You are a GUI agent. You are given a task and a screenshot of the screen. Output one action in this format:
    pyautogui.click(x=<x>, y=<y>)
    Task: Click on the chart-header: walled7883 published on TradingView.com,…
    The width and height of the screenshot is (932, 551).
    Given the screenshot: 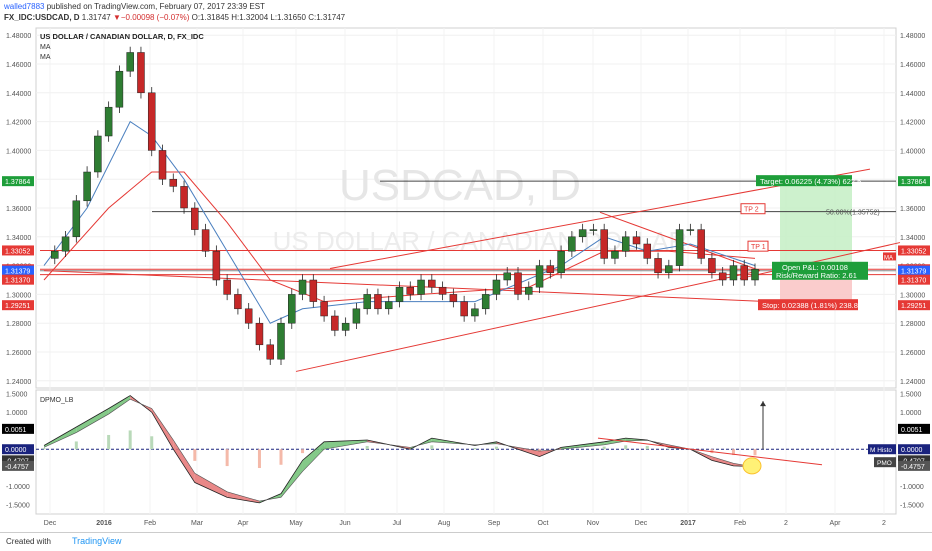 What is the action you would take?
    pyautogui.click(x=466, y=12)
    